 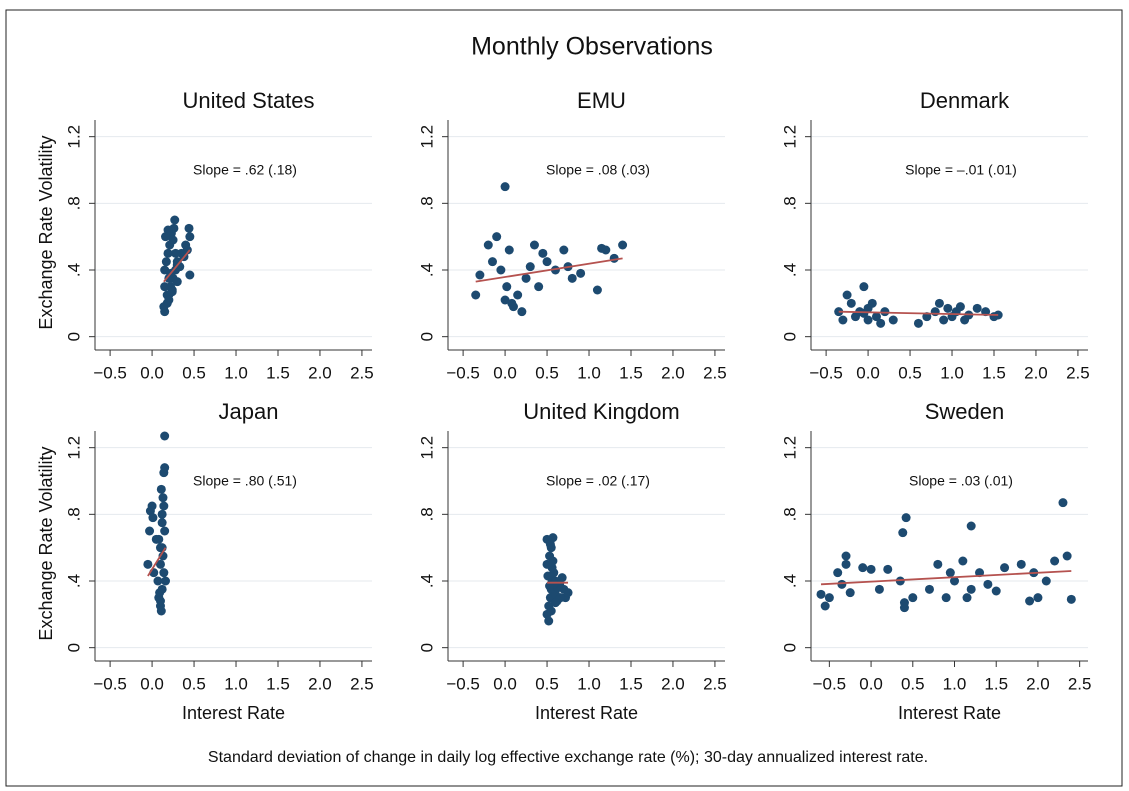 What do you see at coordinates (248, 100) in the screenshot?
I see `panel-title: United States` at bounding box center [248, 100].